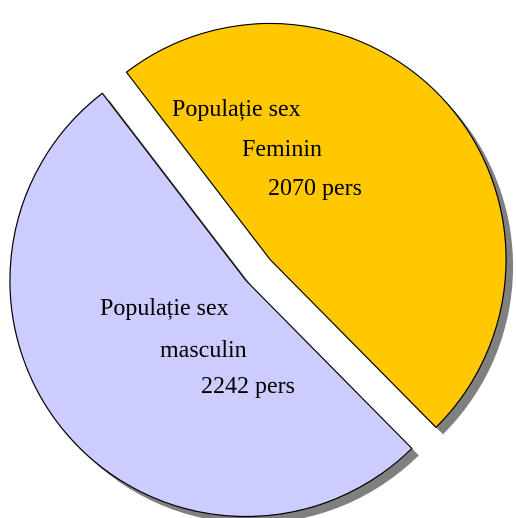  What do you see at coordinates (203, 350) in the screenshot?
I see `slice-label-1-line-1: masculin` at bounding box center [203, 350].